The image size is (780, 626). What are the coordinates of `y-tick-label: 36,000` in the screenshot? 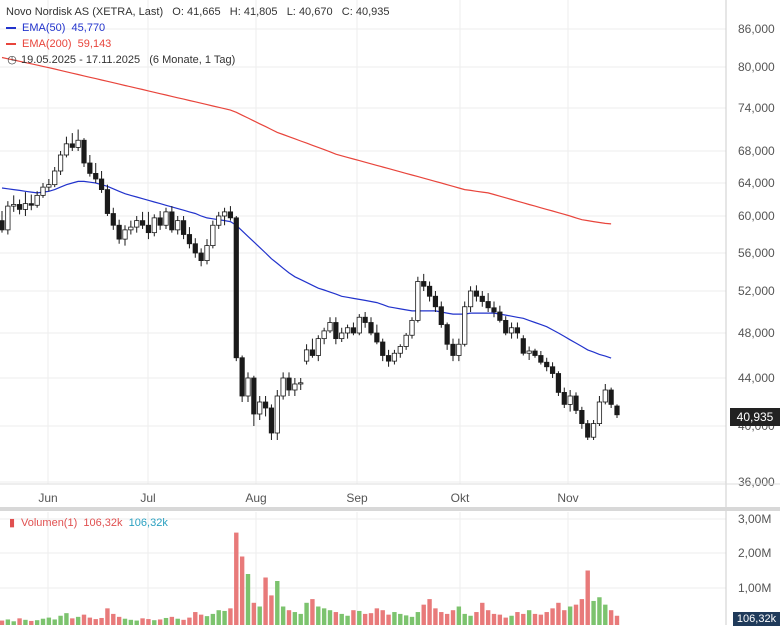 It's located at (756, 482).